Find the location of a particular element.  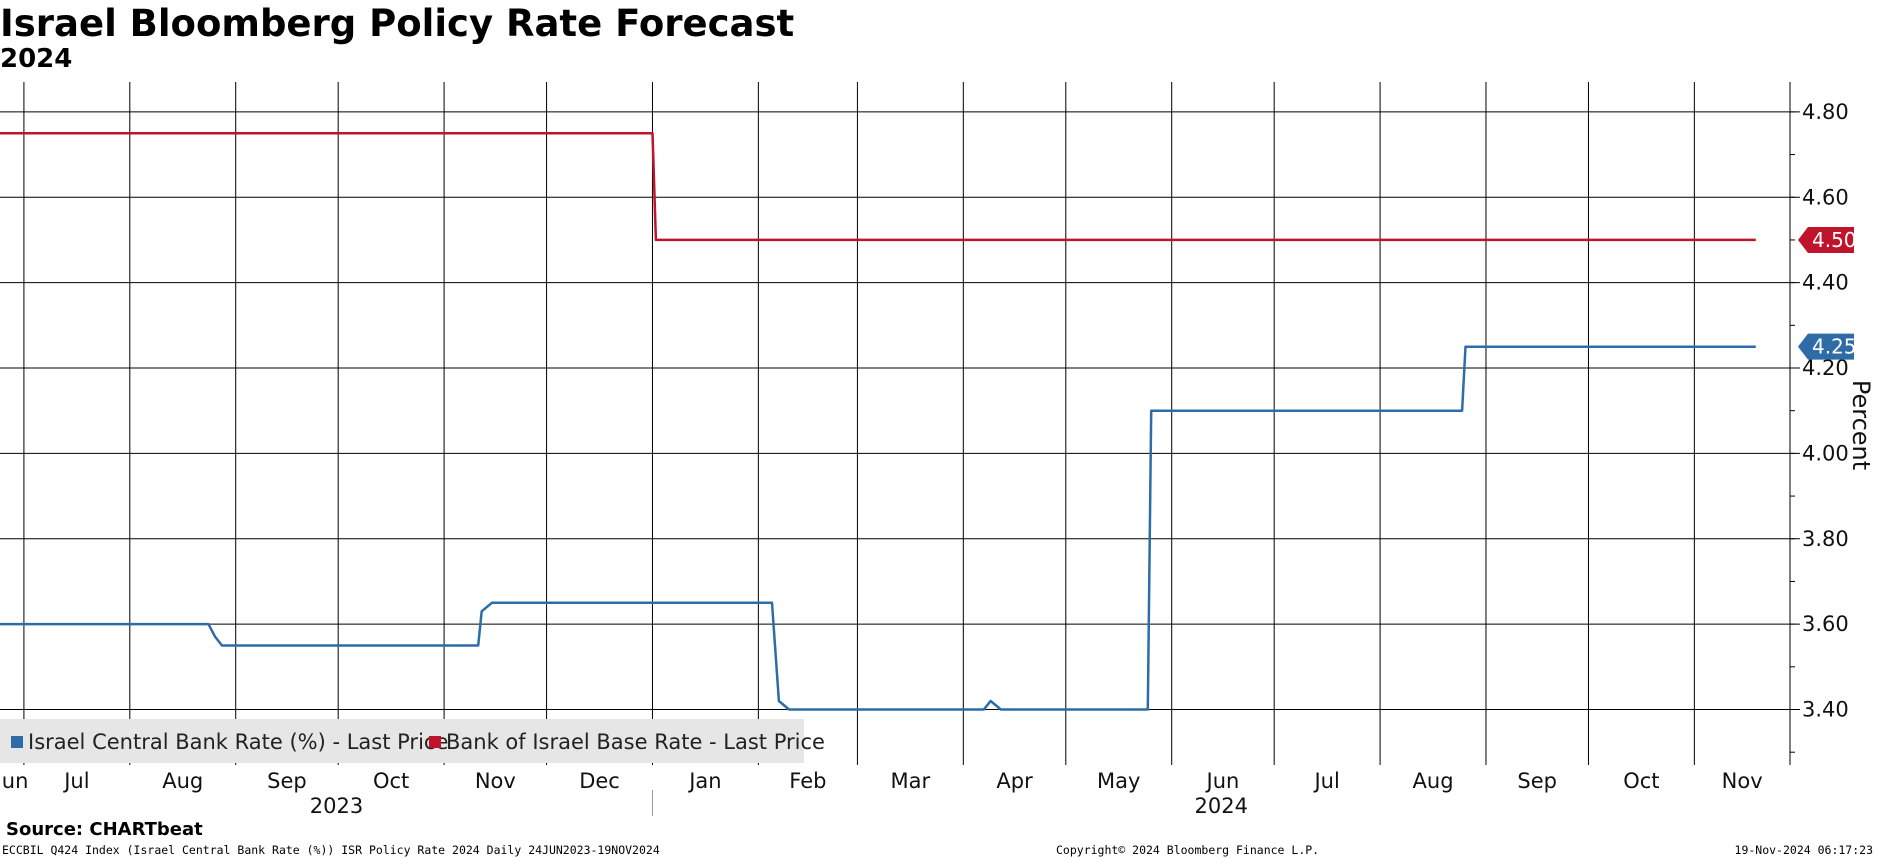

footer-timestamp: 19-Nov-2024 06:17:23 is located at coordinates (1803, 850).